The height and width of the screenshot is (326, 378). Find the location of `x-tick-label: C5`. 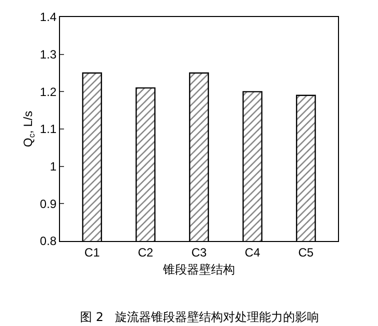

x-tick-label: C5 is located at coordinates (306, 252).